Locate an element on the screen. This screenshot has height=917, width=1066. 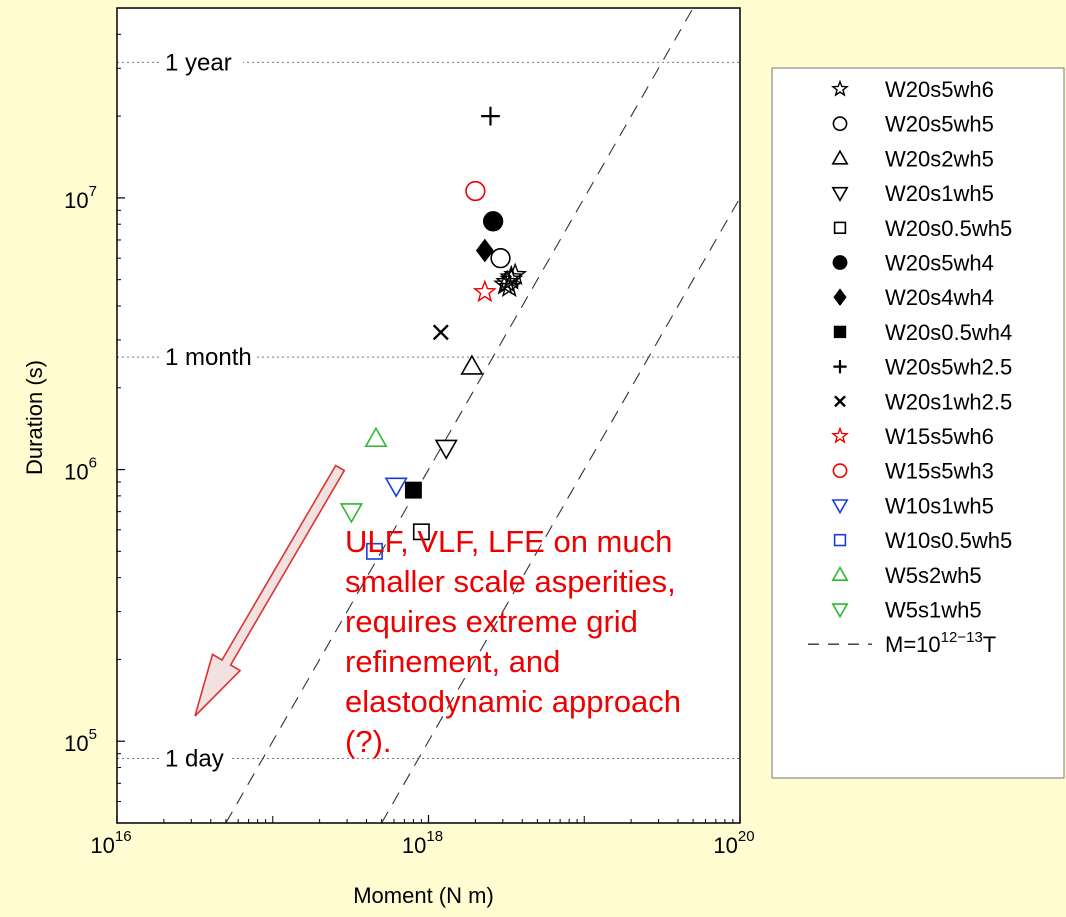
point-w5s2wh5 is located at coordinates (376, 437).